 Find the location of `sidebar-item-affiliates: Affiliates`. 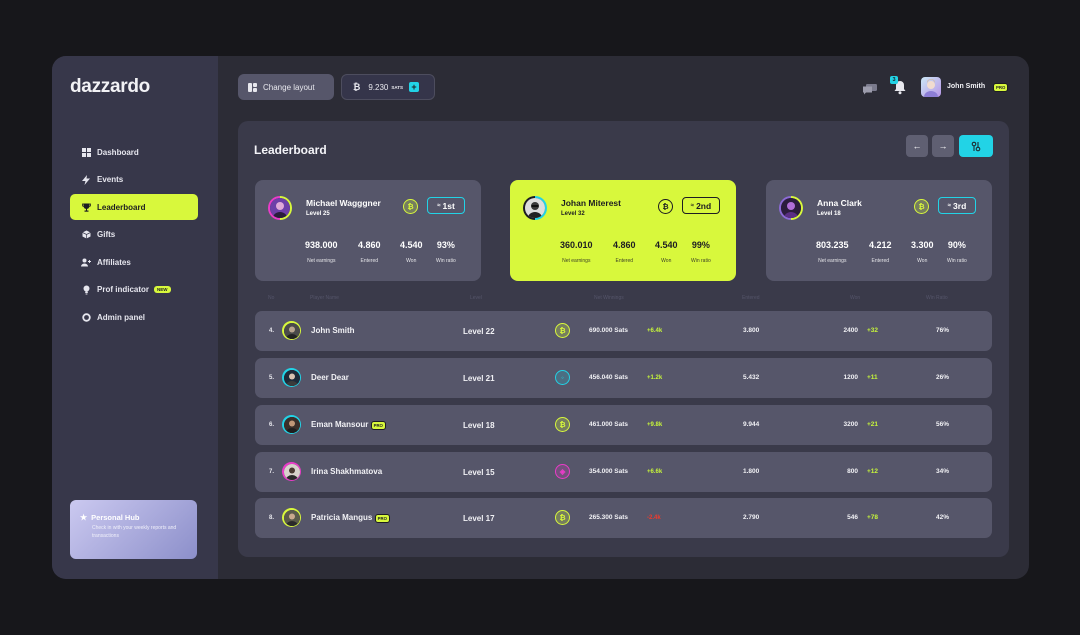

sidebar-item-affiliates: Affiliates is located at coordinates (134, 262).